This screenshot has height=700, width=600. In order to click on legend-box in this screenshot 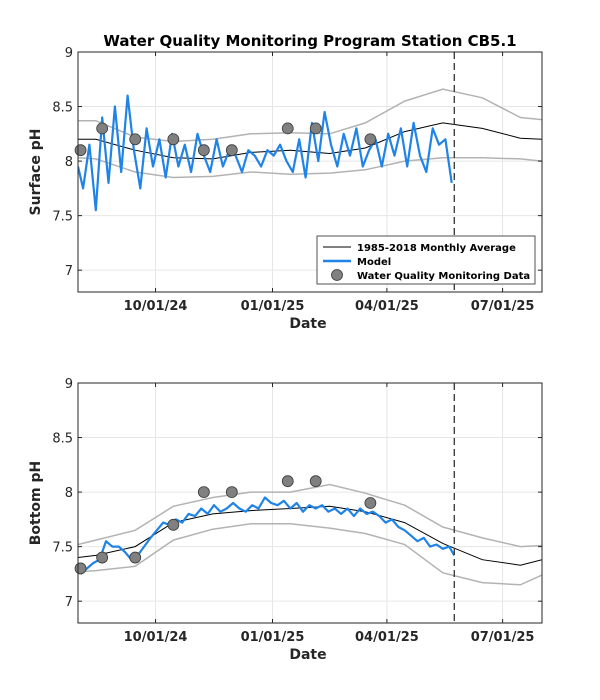, I will do `click(426, 260)`.